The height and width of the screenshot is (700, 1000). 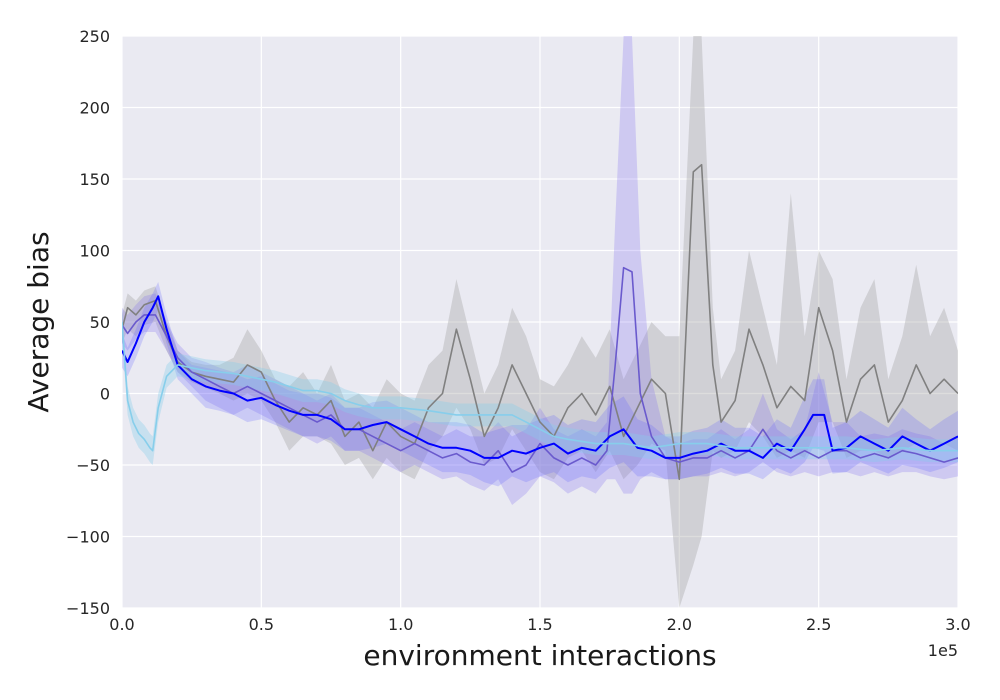 What do you see at coordinates (88, 608) in the screenshot?
I see `y-tick-label-0: −150` at bounding box center [88, 608].